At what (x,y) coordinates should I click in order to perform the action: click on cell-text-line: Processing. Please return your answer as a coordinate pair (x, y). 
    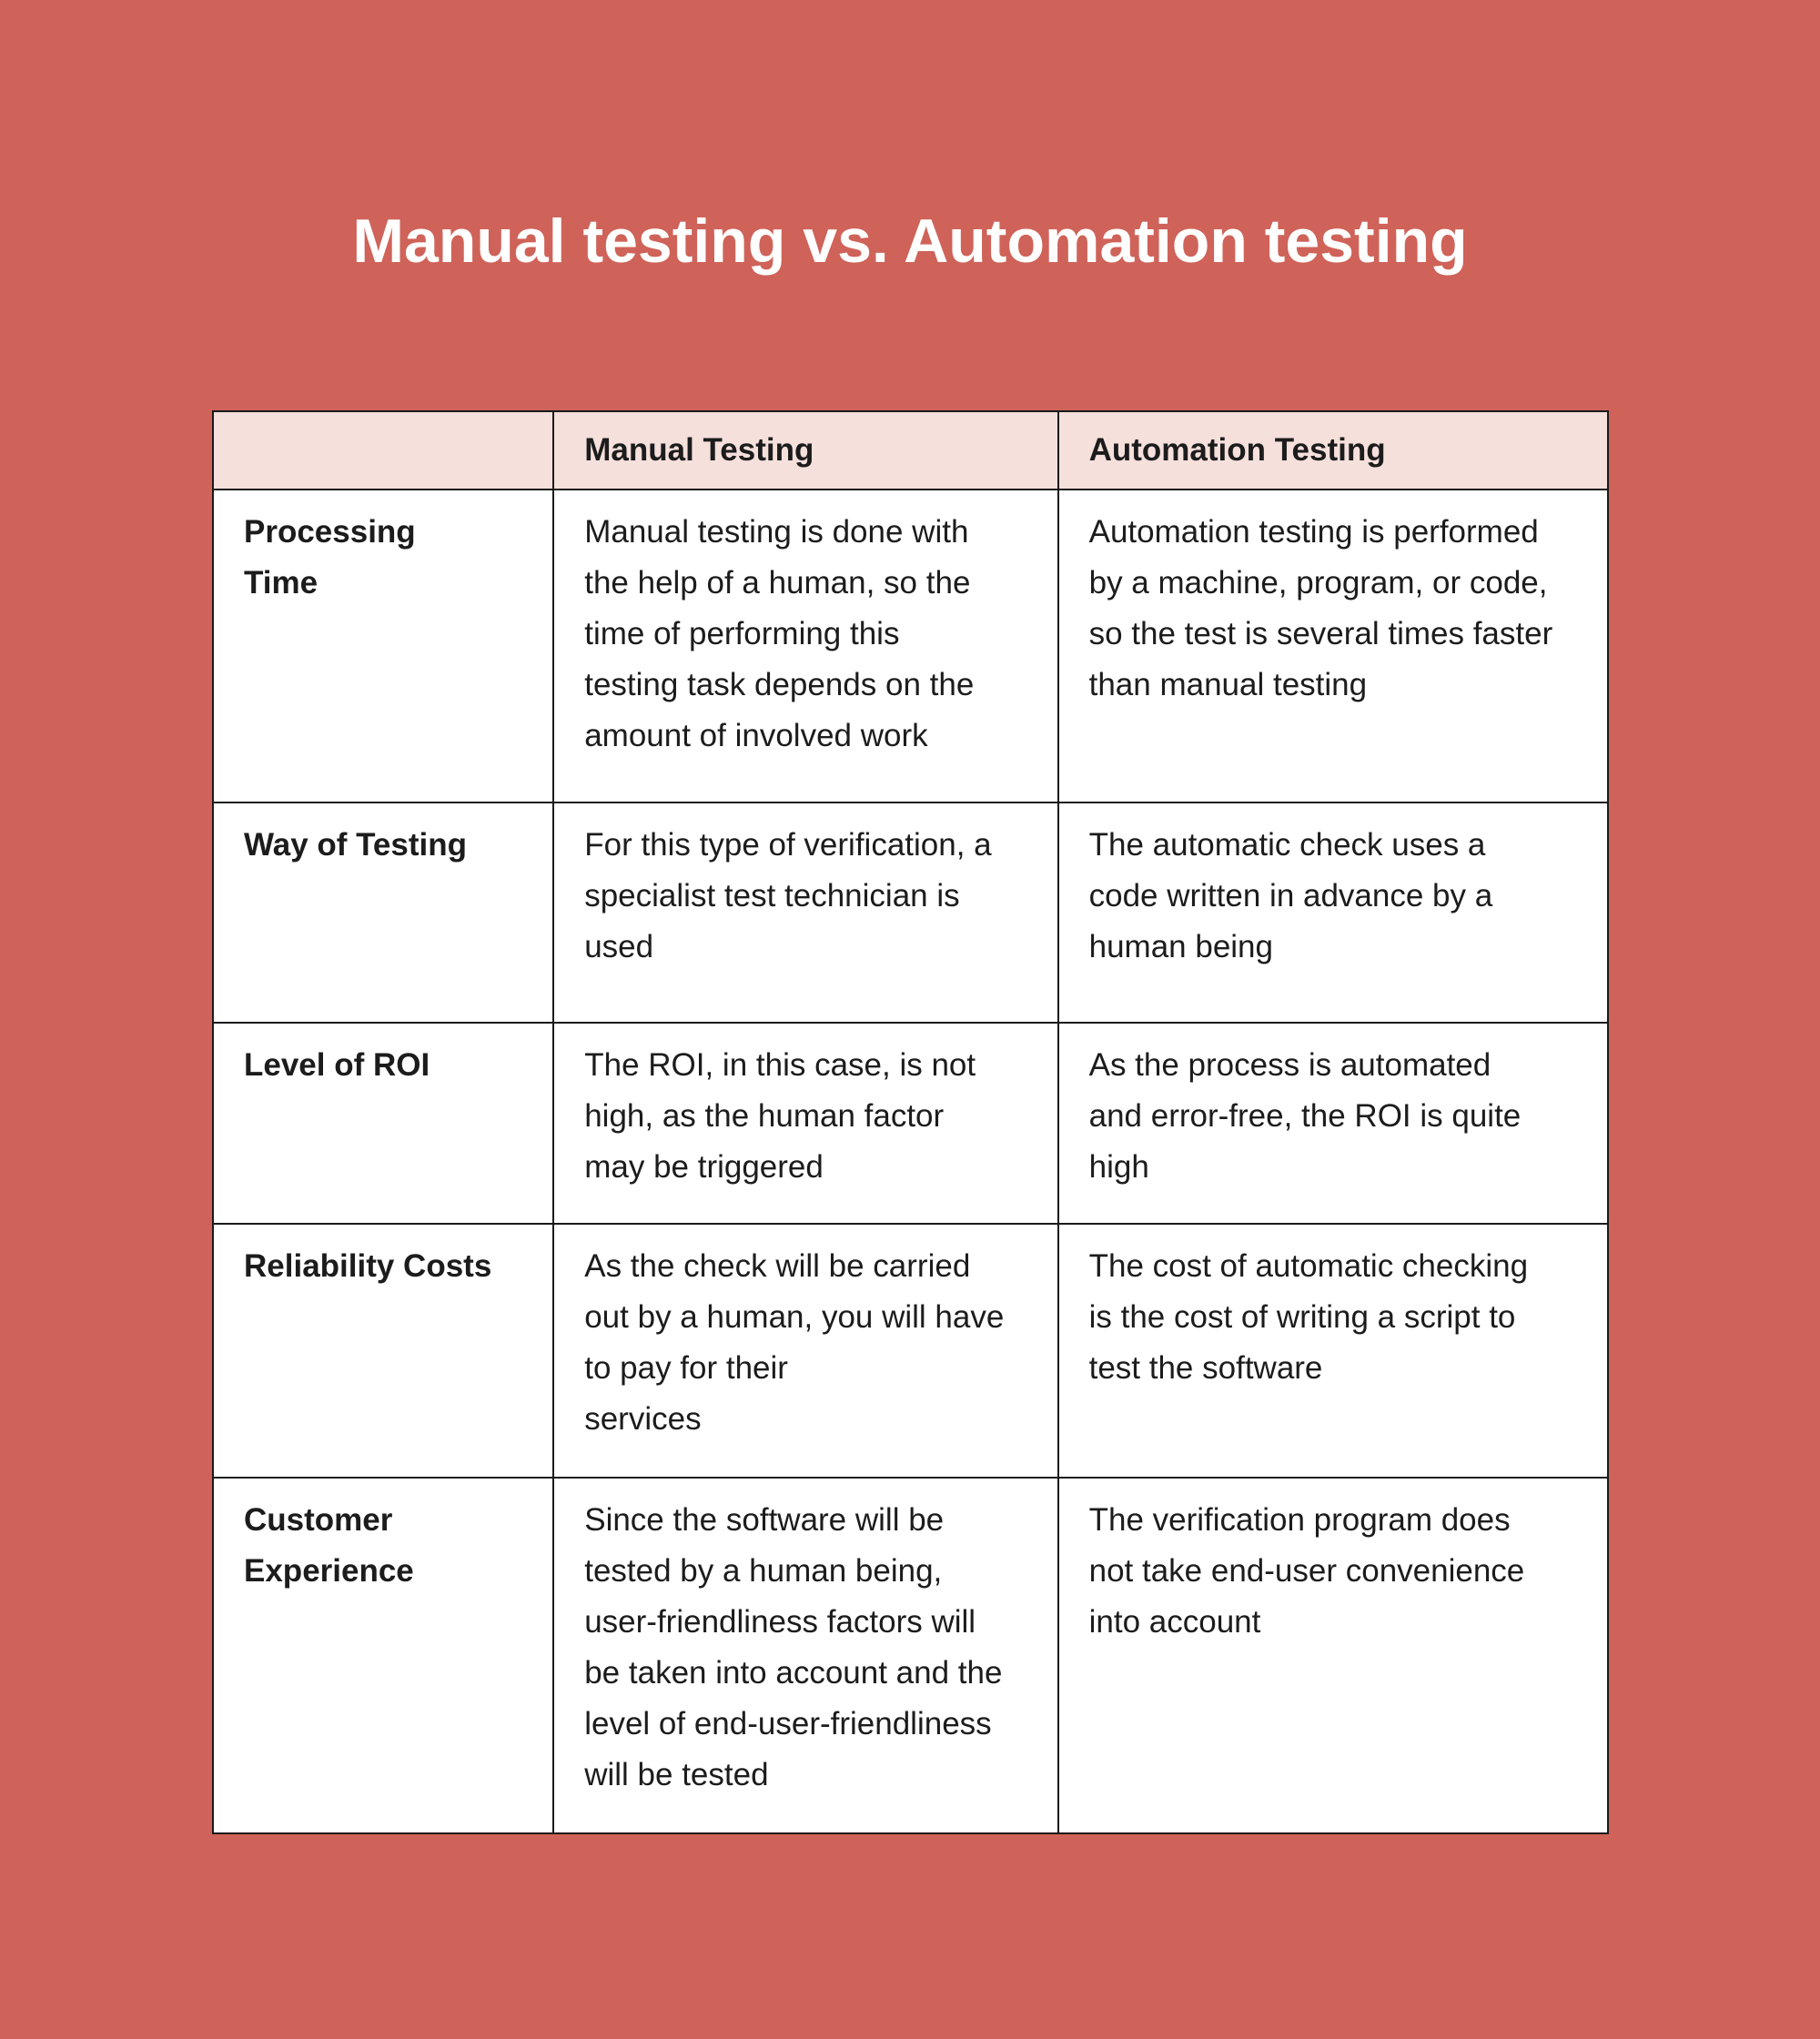
    Looking at the image, I should click on (330, 532).